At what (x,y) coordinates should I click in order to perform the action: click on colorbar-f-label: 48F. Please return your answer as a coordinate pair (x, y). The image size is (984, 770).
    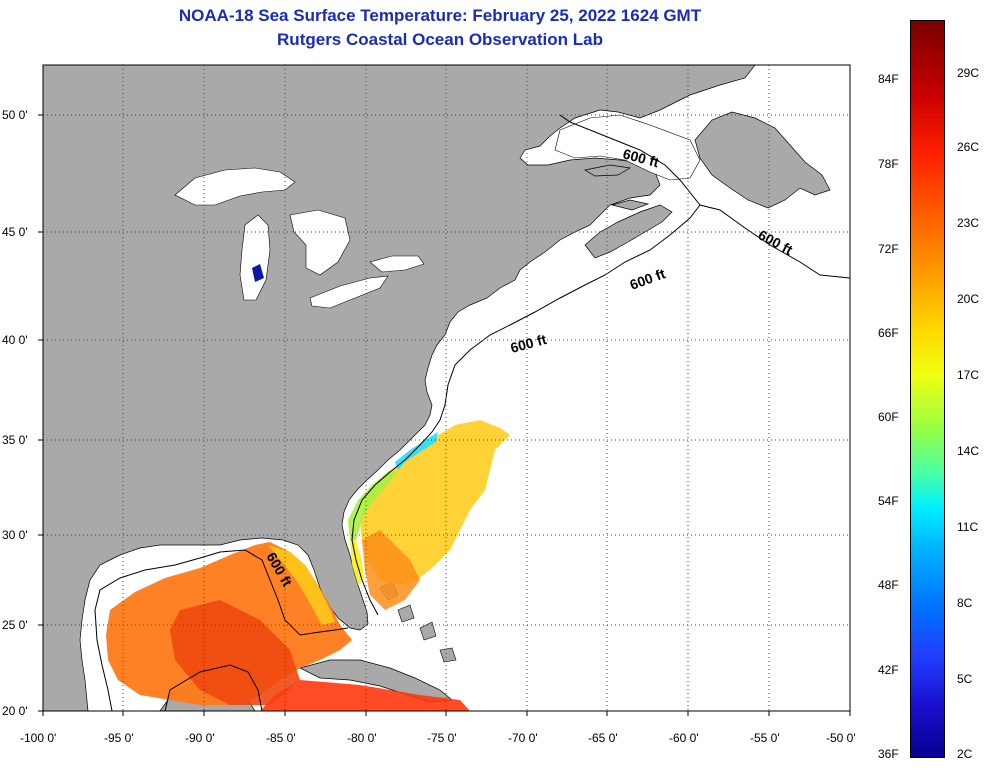
    Looking at the image, I should click on (888, 585).